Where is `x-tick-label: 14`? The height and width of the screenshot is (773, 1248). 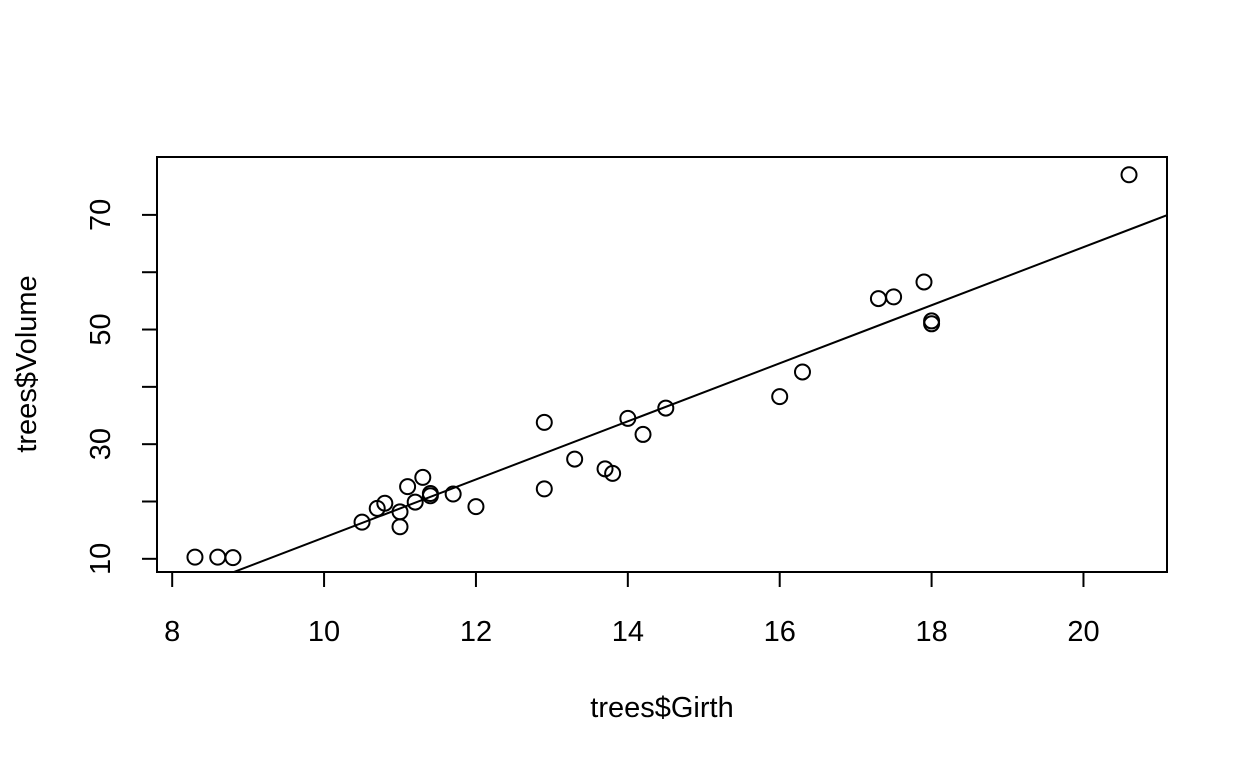 x-tick-label: 14 is located at coordinates (628, 632).